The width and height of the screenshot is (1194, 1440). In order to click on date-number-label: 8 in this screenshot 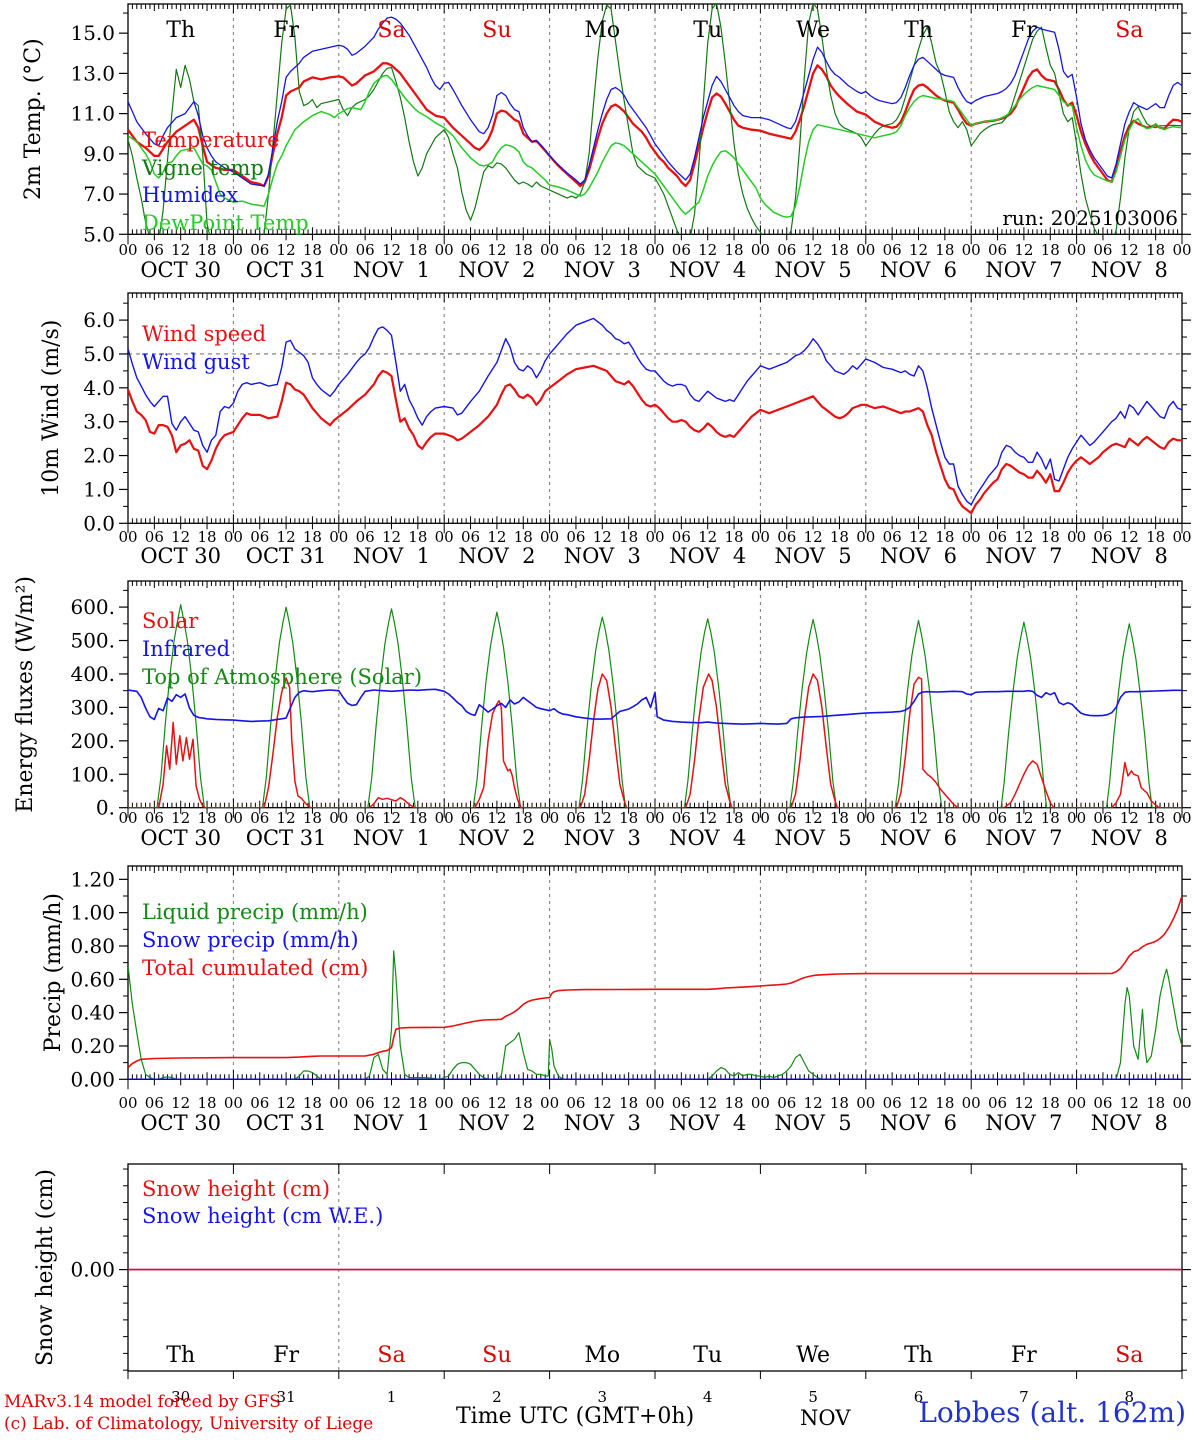, I will do `click(1130, 1397)`.